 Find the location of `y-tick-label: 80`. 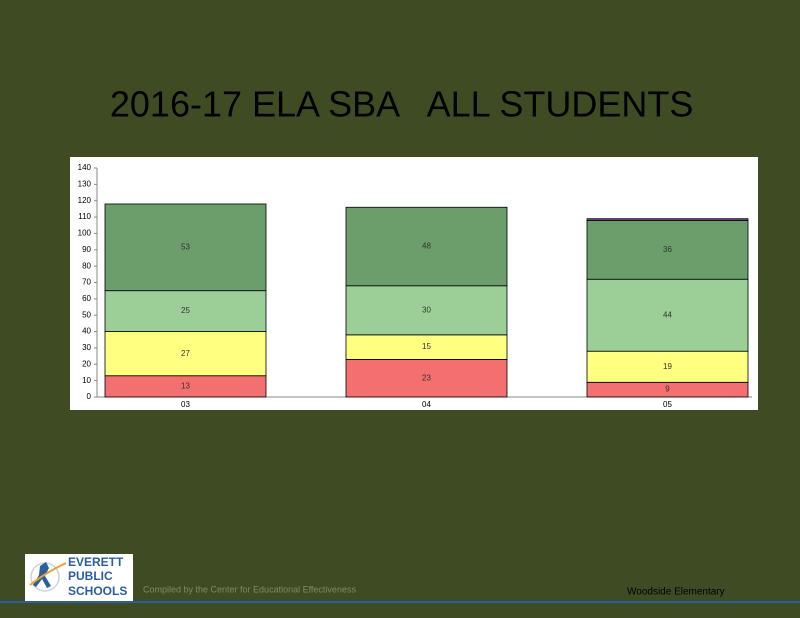

y-tick-label: 80 is located at coordinates (86, 265).